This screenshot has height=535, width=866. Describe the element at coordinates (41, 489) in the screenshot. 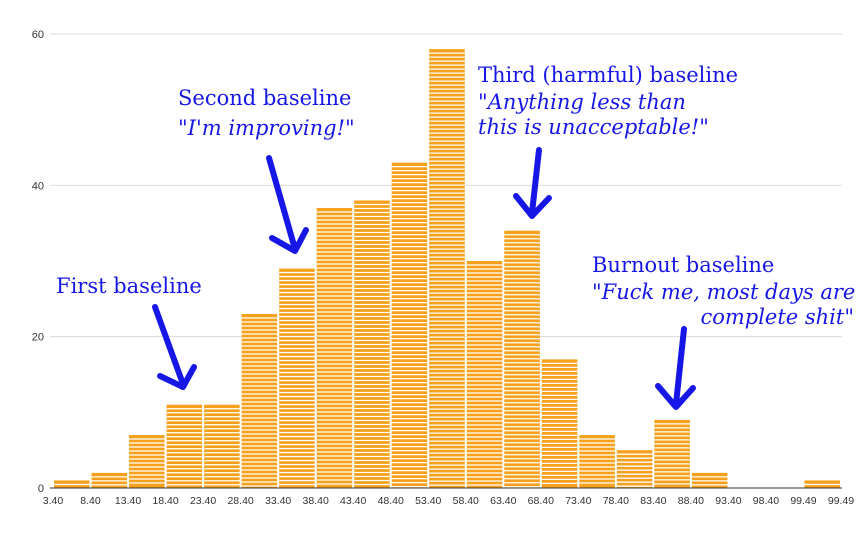

I see `y-tick-label: 0` at that location.